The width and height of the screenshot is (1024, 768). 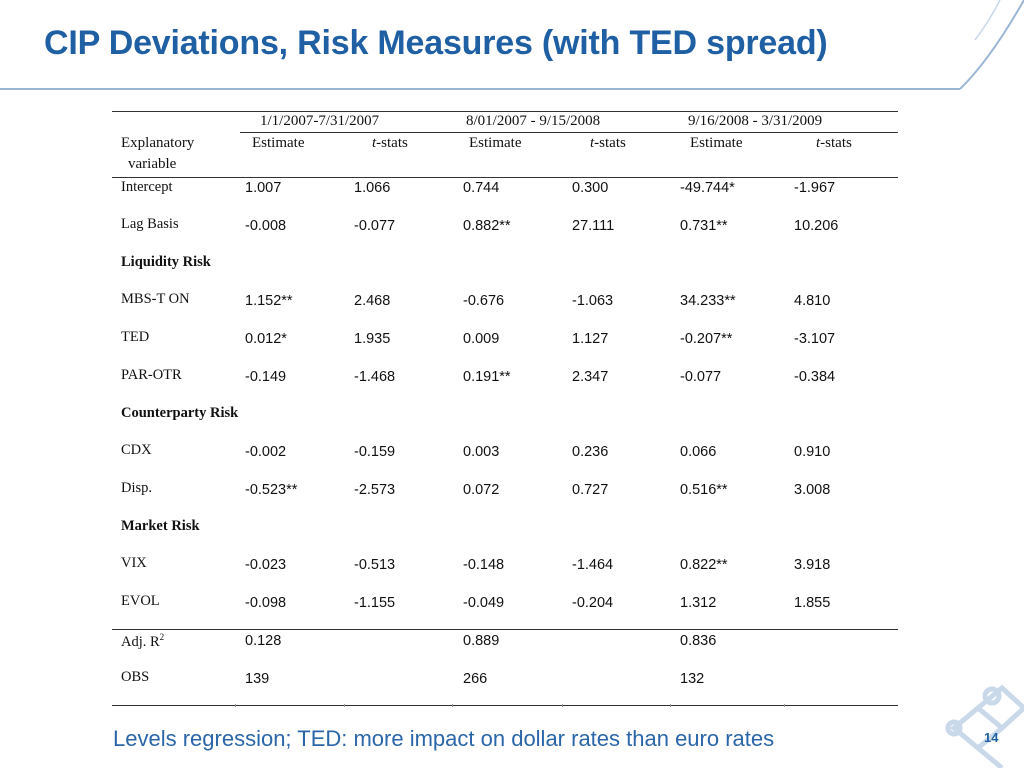 What do you see at coordinates (147, 187) in the screenshot?
I see `row-label: Intercept` at bounding box center [147, 187].